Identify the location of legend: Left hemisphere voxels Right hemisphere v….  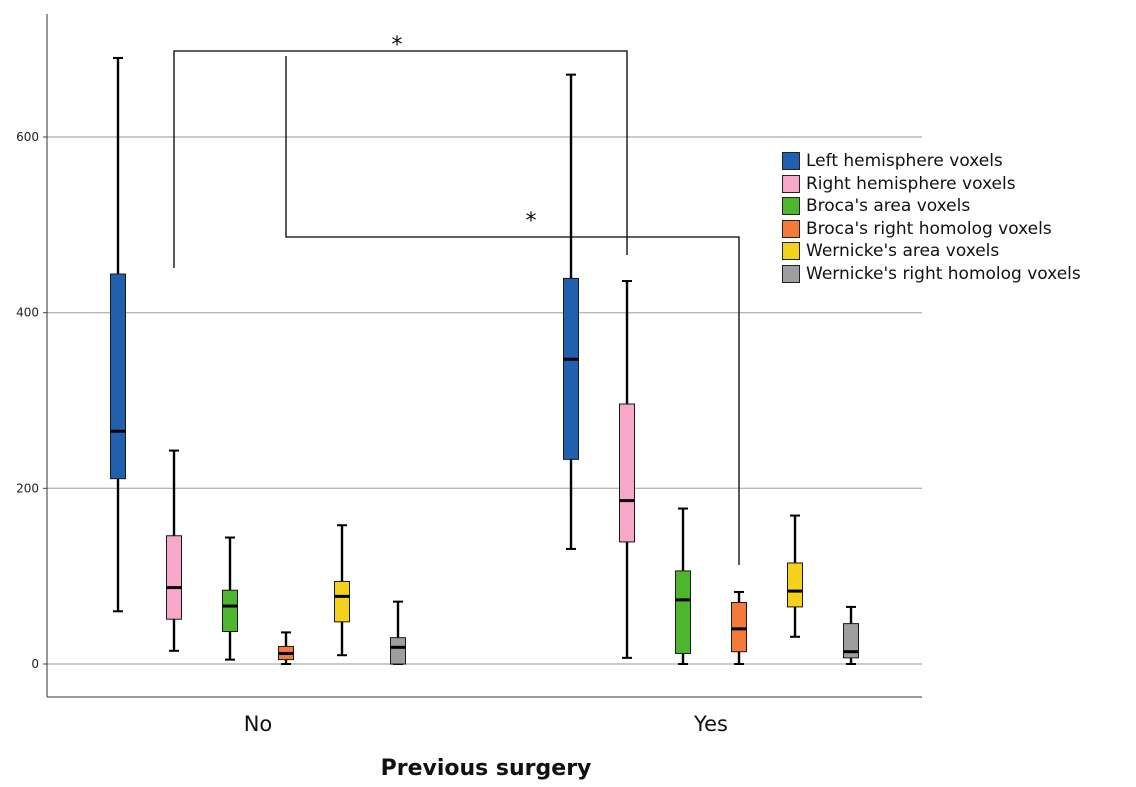
(958, 217).